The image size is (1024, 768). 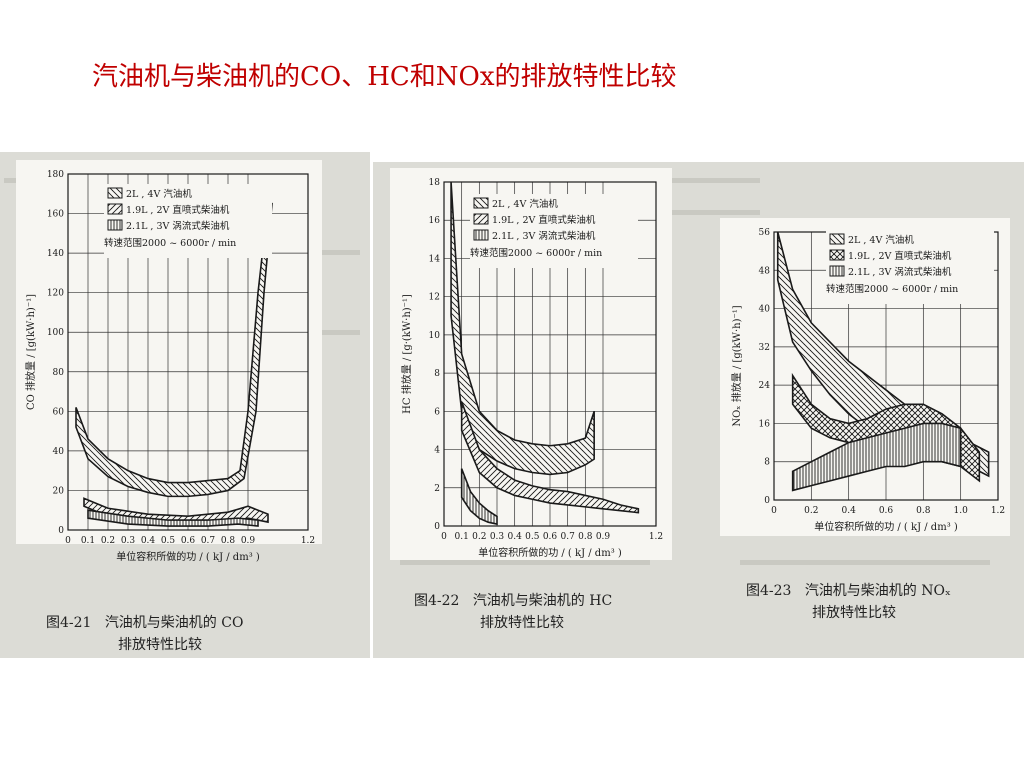 I want to click on slide-title: 汽油机与柴油机的CO、HC和NOx的排放特性比较, so click(x=384, y=77).